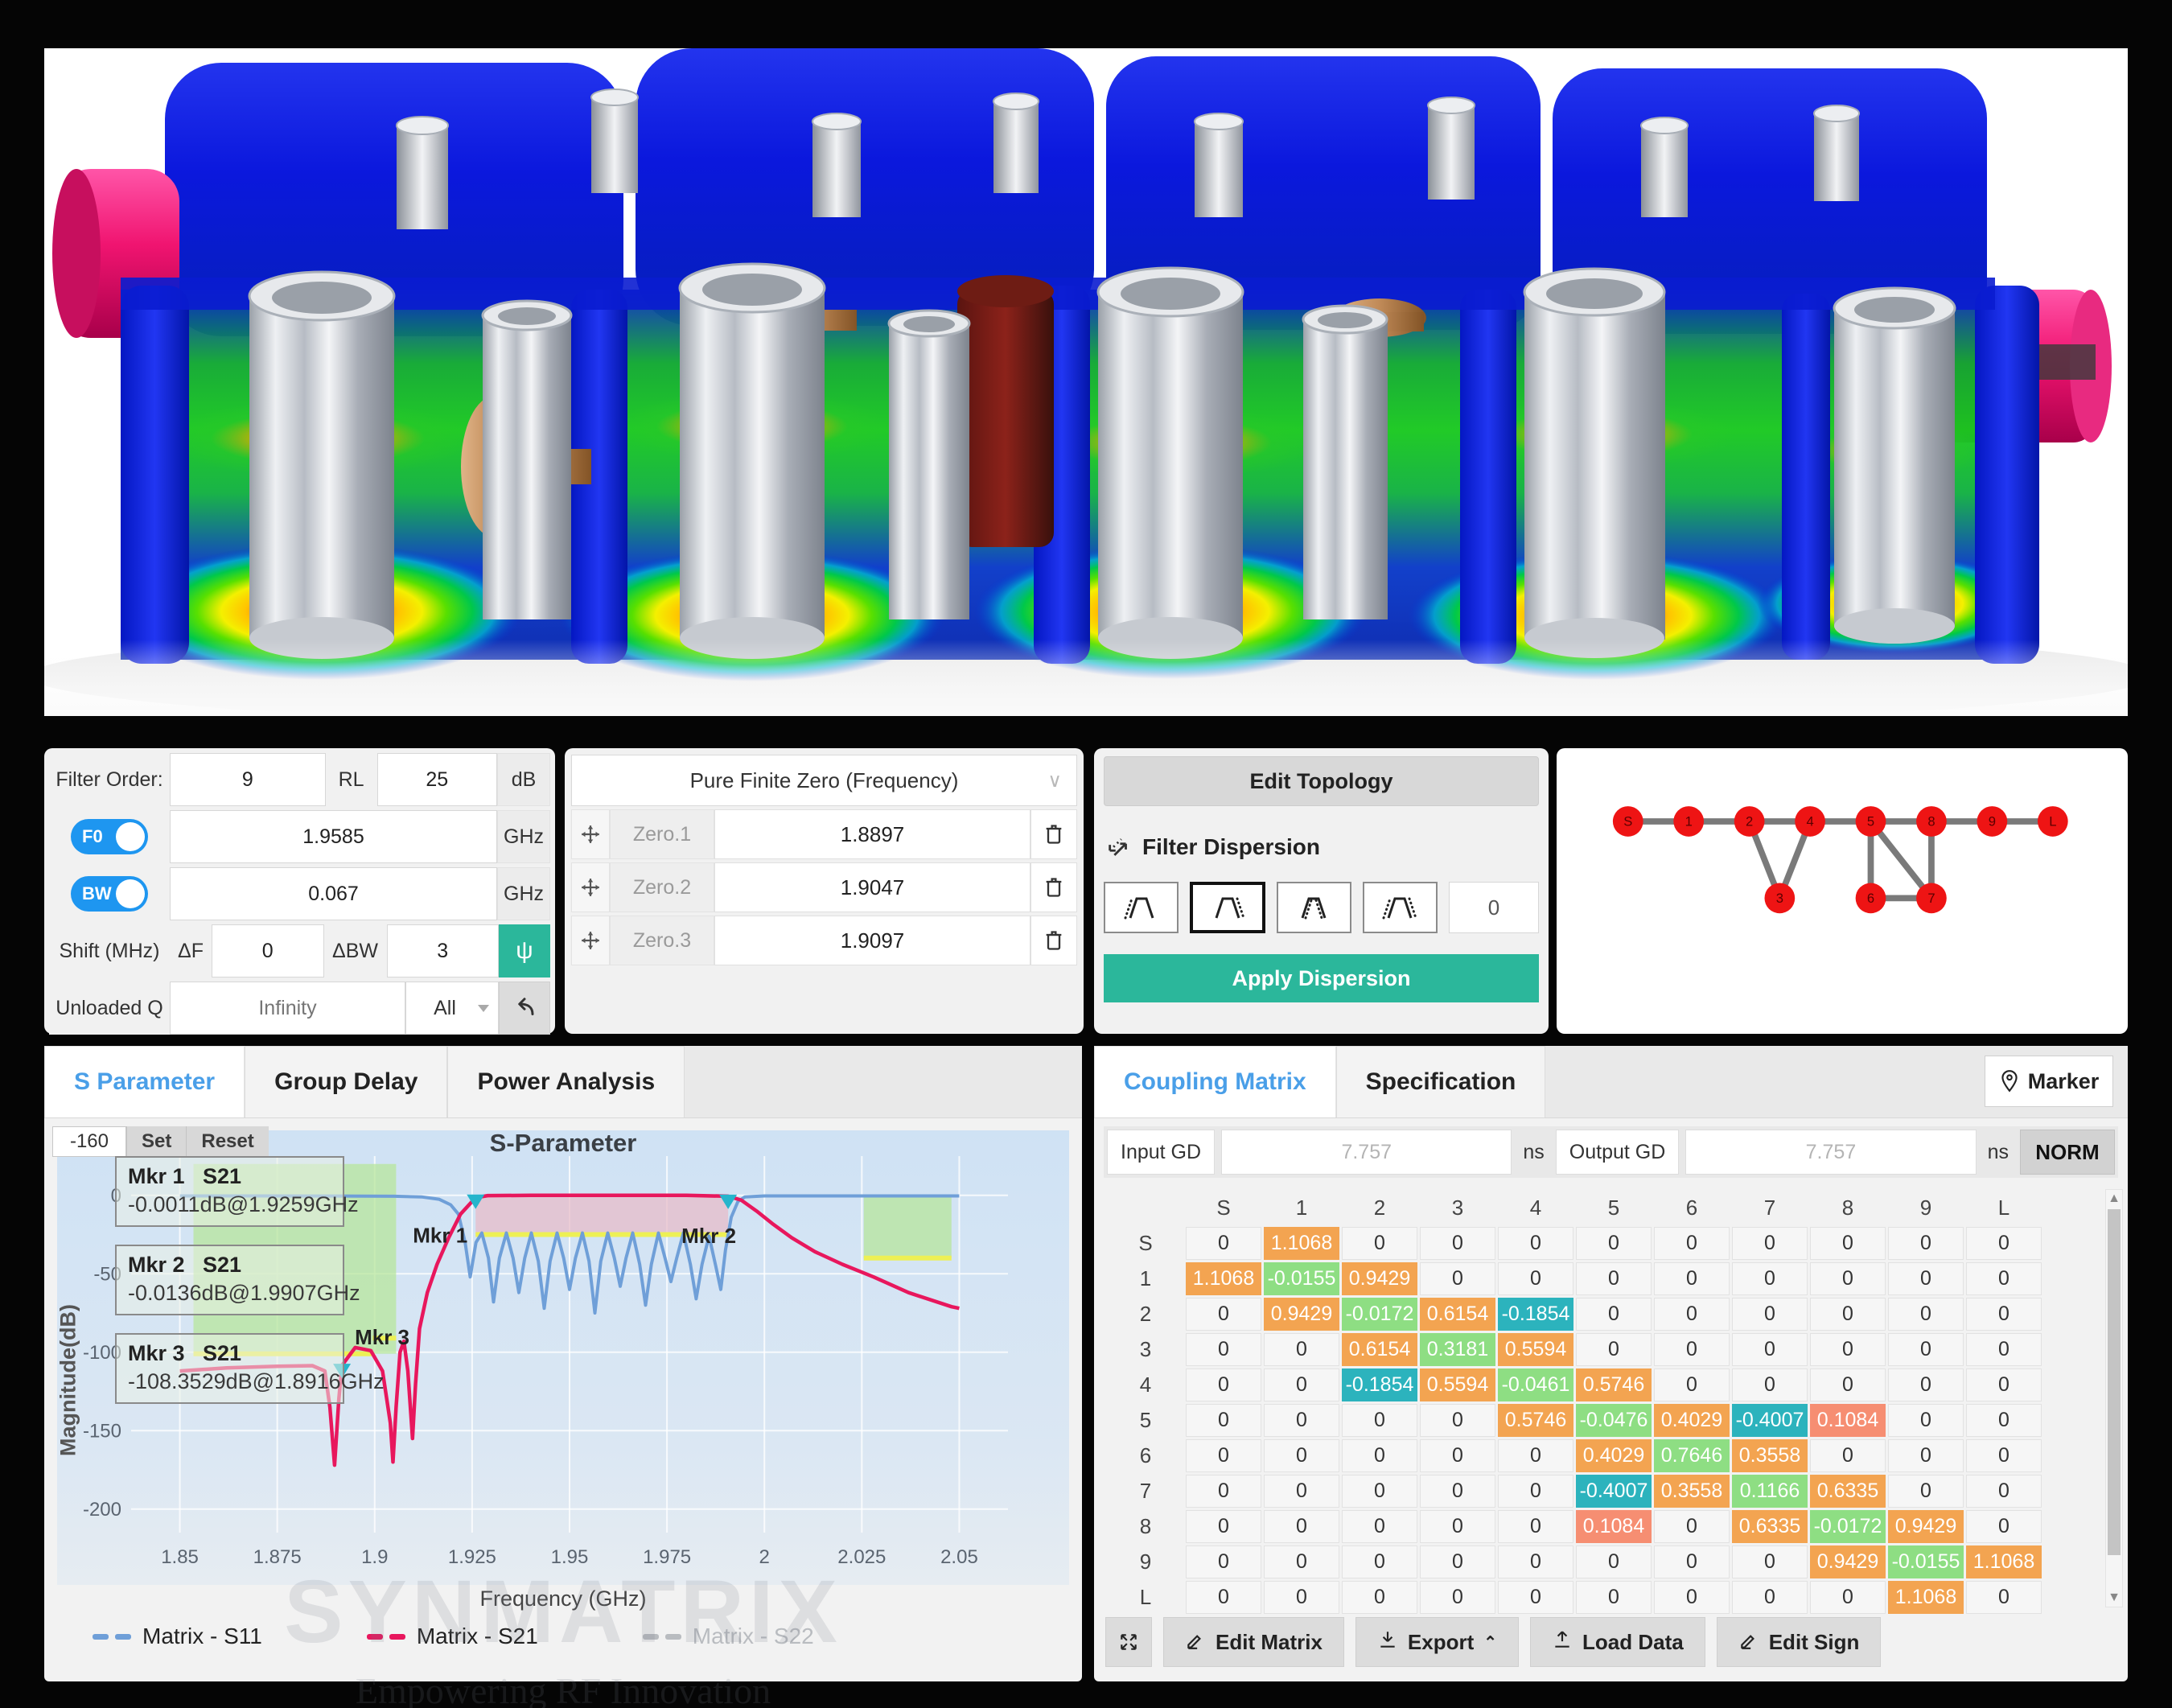 The height and width of the screenshot is (1708, 2172). What do you see at coordinates (2114, 1597) in the screenshot?
I see `scroll-down-icon: ▼` at bounding box center [2114, 1597].